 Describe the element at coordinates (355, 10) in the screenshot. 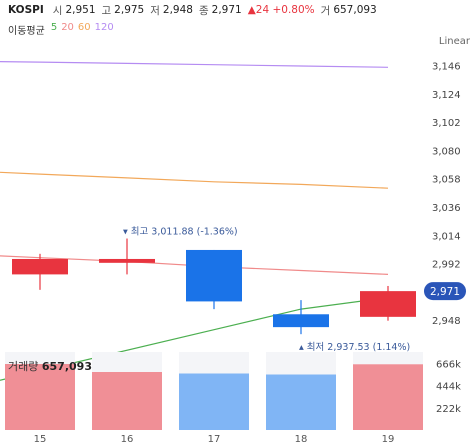

I see `volume-value-header: 657,093` at that location.